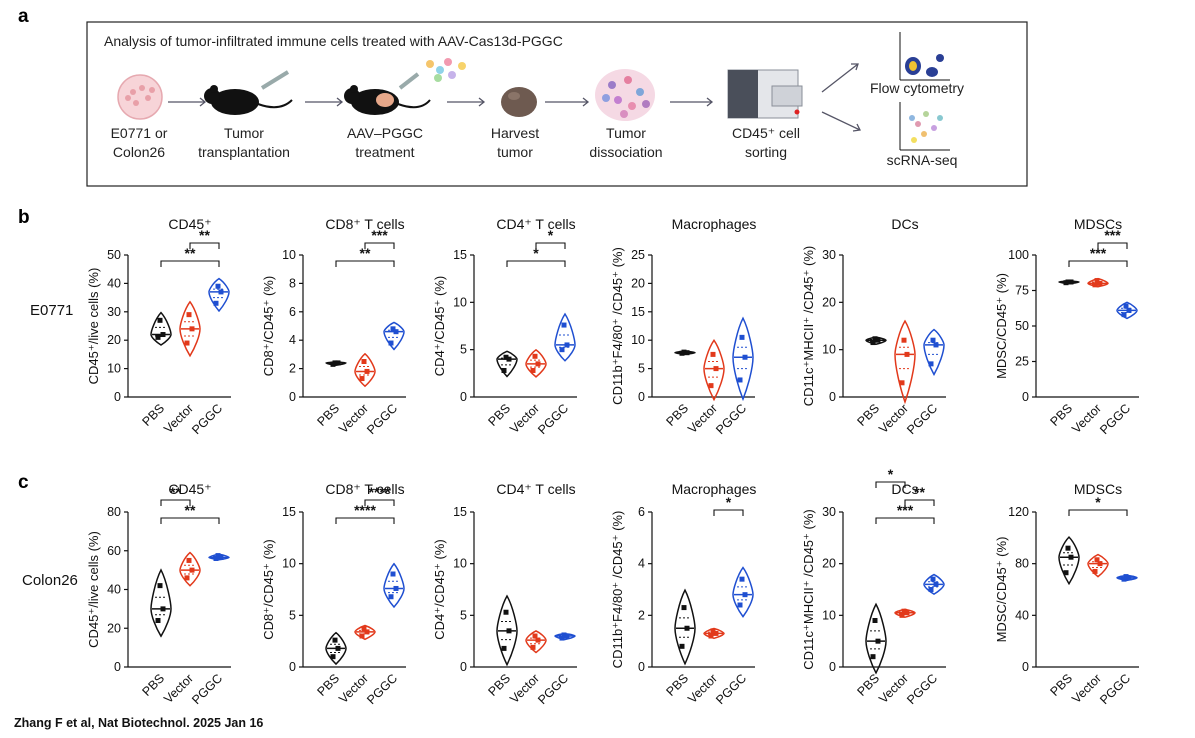  What do you see at coordinates (24, 217) in the screenshot?
I see `panel-label-b: b` at bounding box center [24, 217].